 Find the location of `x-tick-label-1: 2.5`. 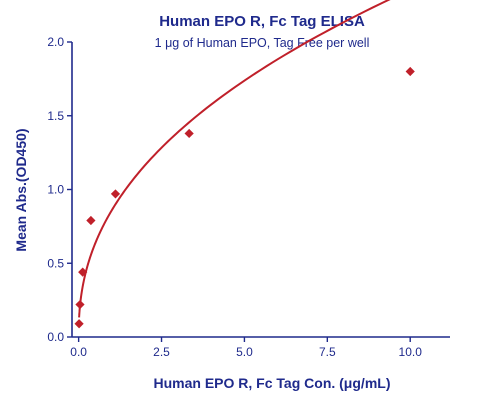

x-tick-label-1: 2.5 is located at coordinates (161, 352).